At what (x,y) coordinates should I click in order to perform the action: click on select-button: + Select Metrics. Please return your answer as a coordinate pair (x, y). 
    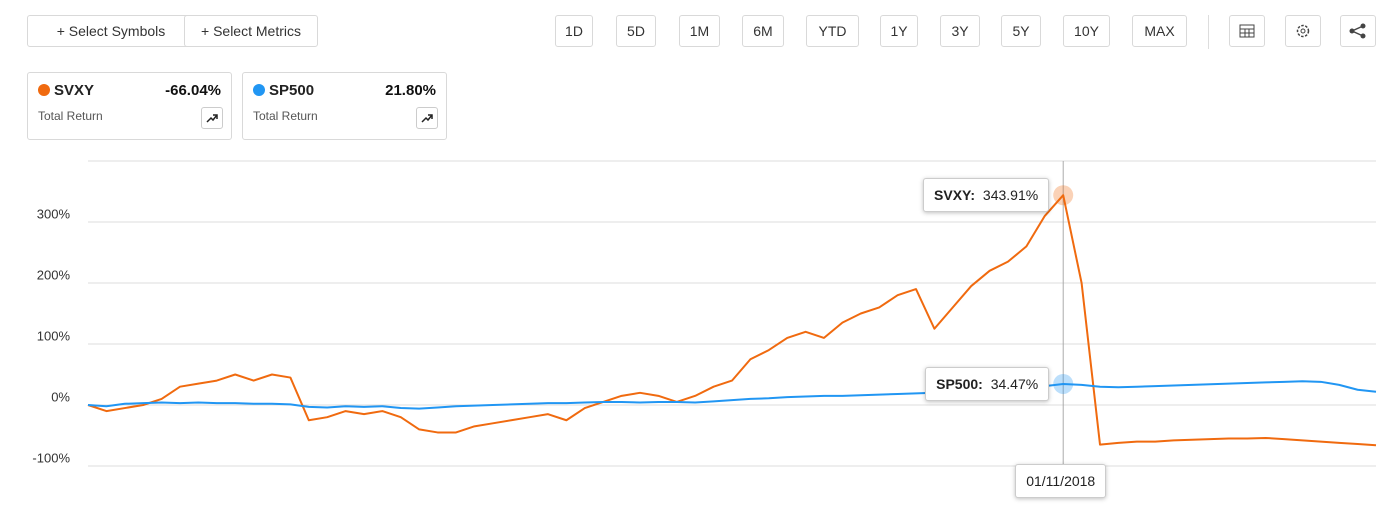
    Looking at the image, I should click on (251, 31).